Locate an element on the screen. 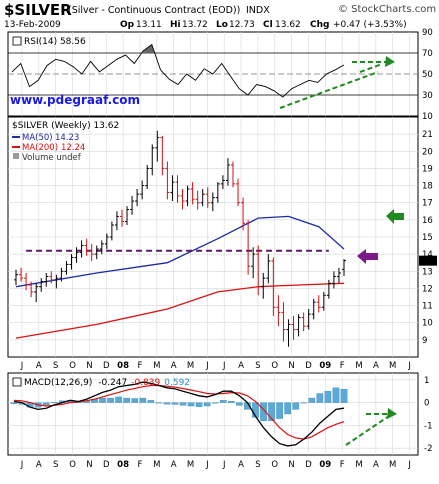 Image resolution: width=439 pixels, height=484 pixels. current-price-box is located at coordinates (428, 260).